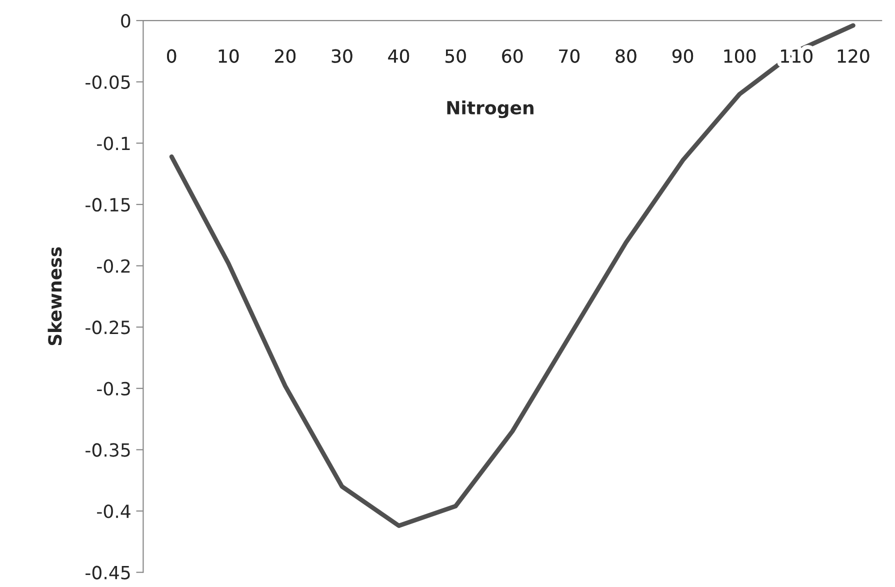 Image resolution: width=895 pixels, height=587 pixels. Describe the element at coordinates (108, 205) in the screenshot. I see `y-tick-label: -0.15` at that location.